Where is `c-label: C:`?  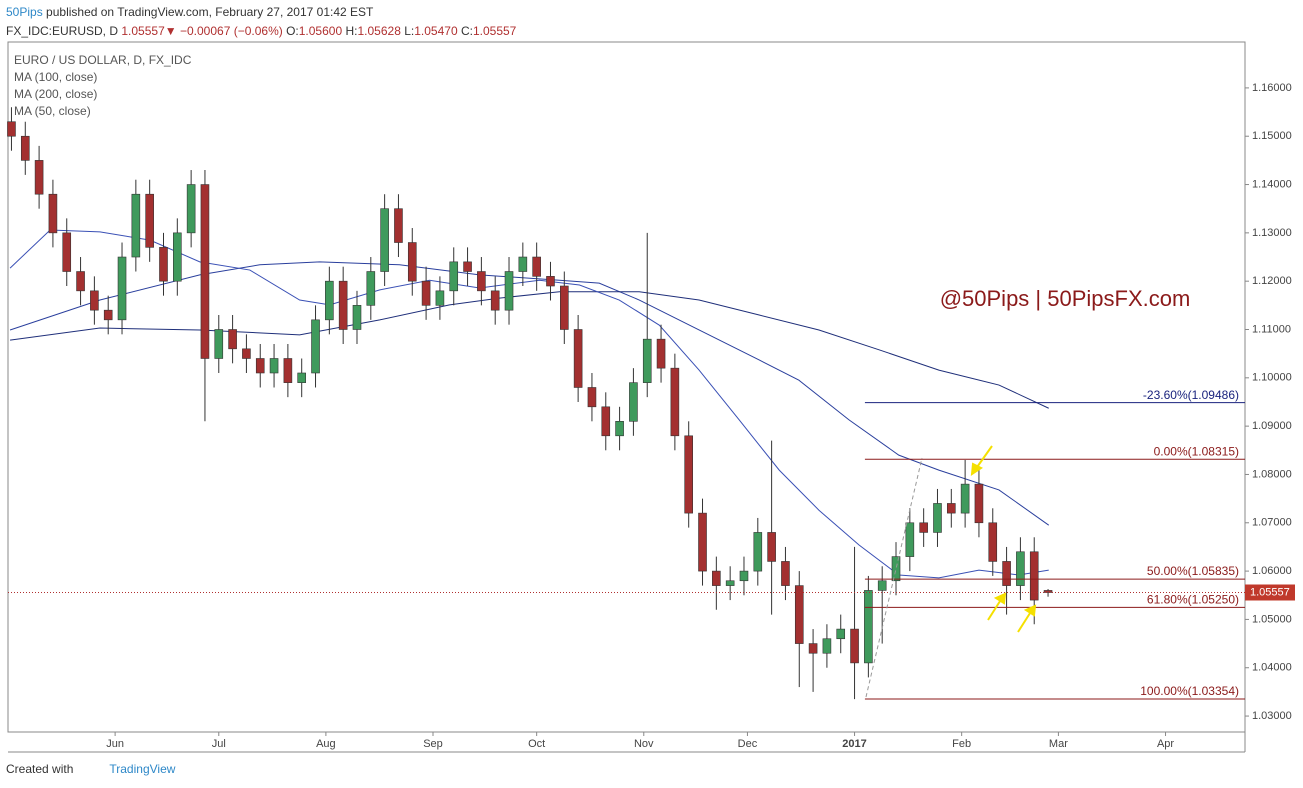 c-label: C: is located at coordinates (466, 31).